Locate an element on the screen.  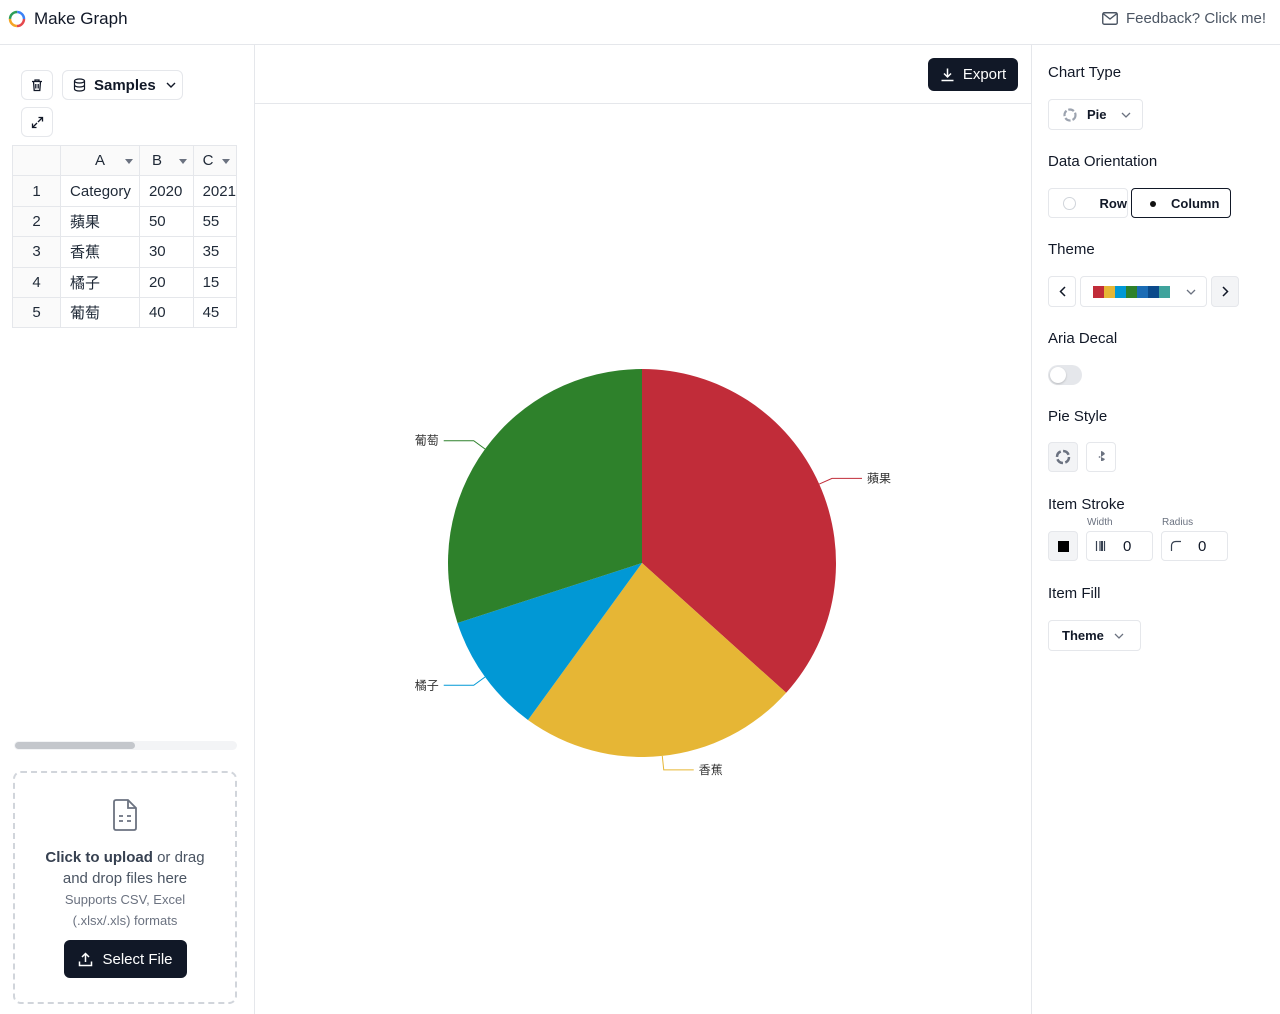
column-a-label: A is located at coordinates (99, 161).